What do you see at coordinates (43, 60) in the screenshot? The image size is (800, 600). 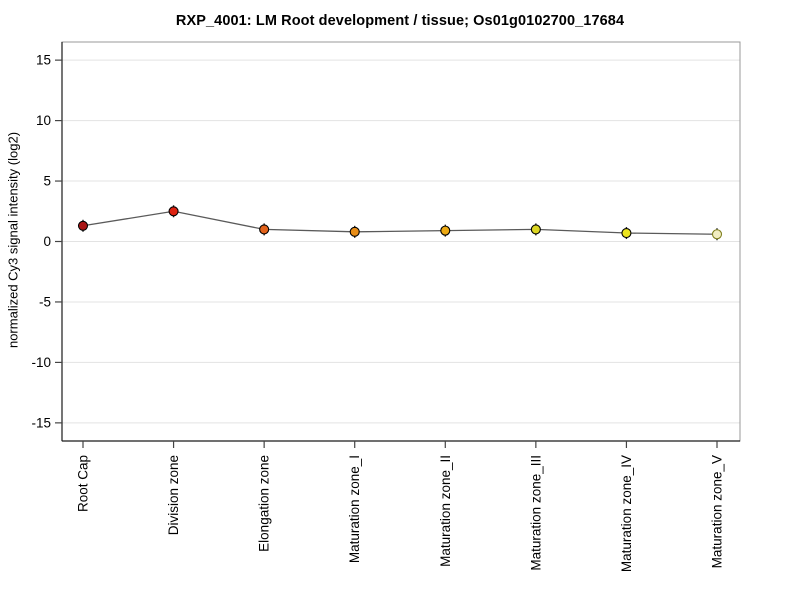 I see `y-tick-label-15: 15` at bounding box center [43, 60].